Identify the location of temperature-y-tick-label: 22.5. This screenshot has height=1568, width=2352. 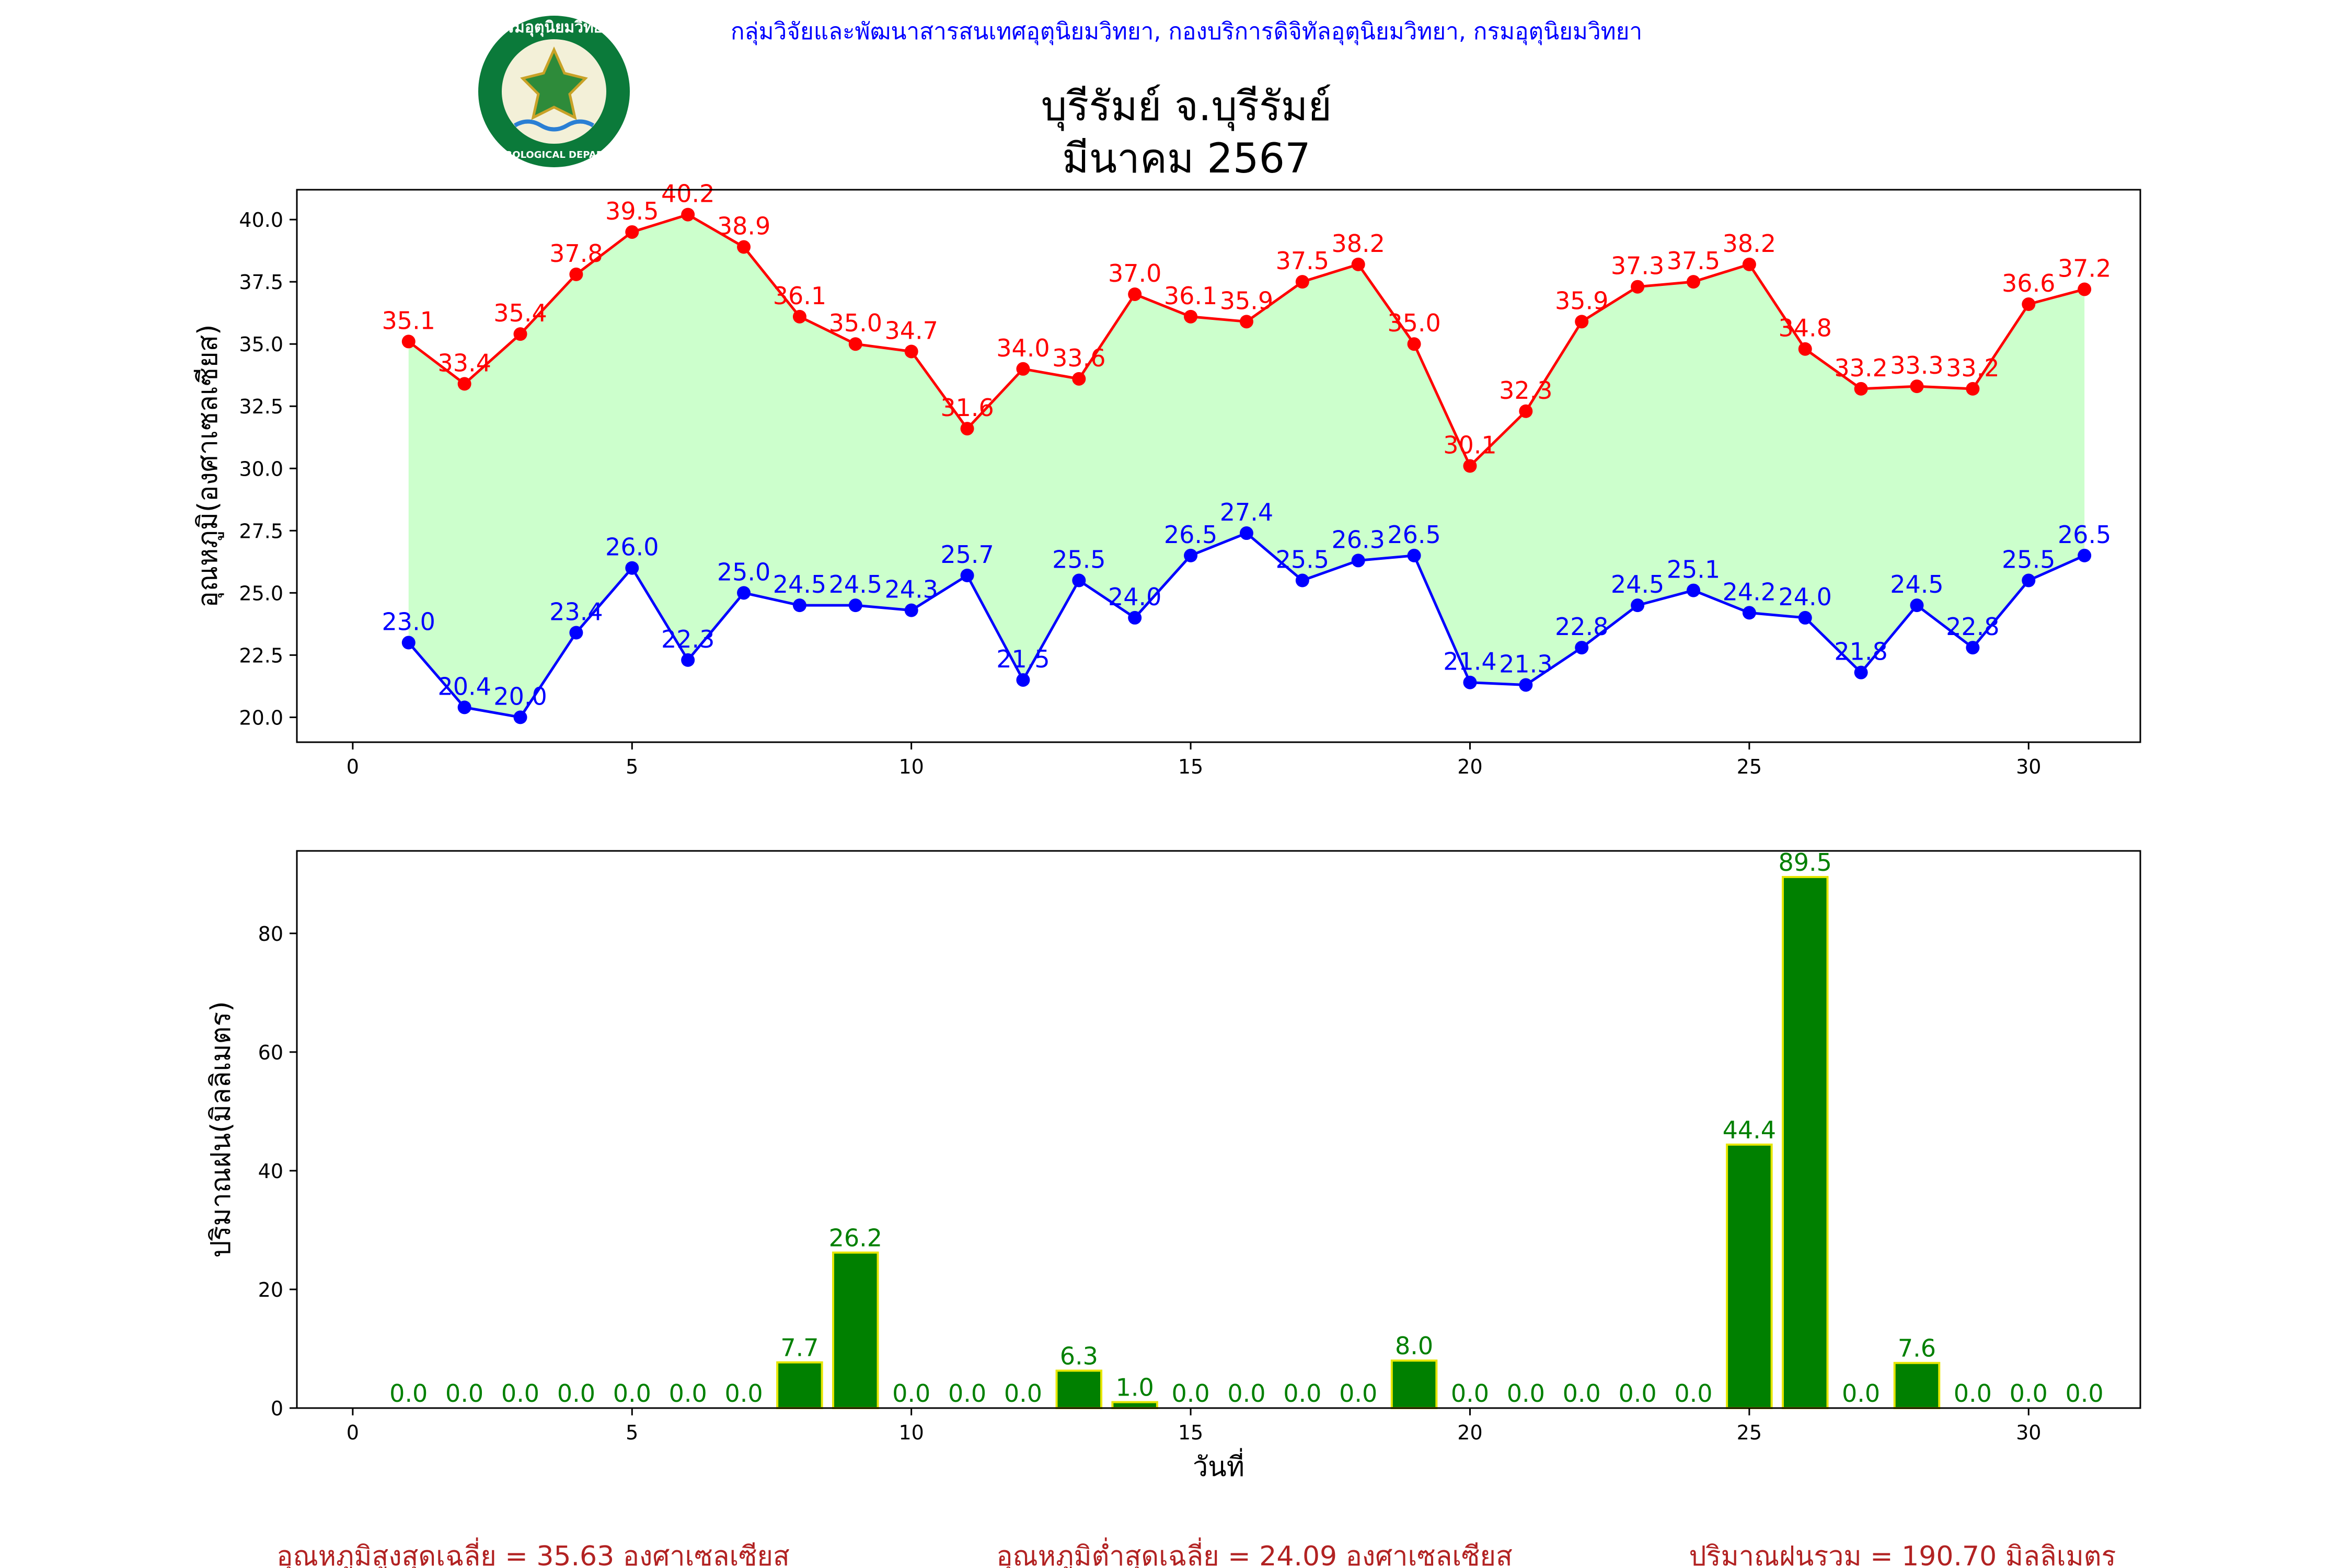
(261, 655).